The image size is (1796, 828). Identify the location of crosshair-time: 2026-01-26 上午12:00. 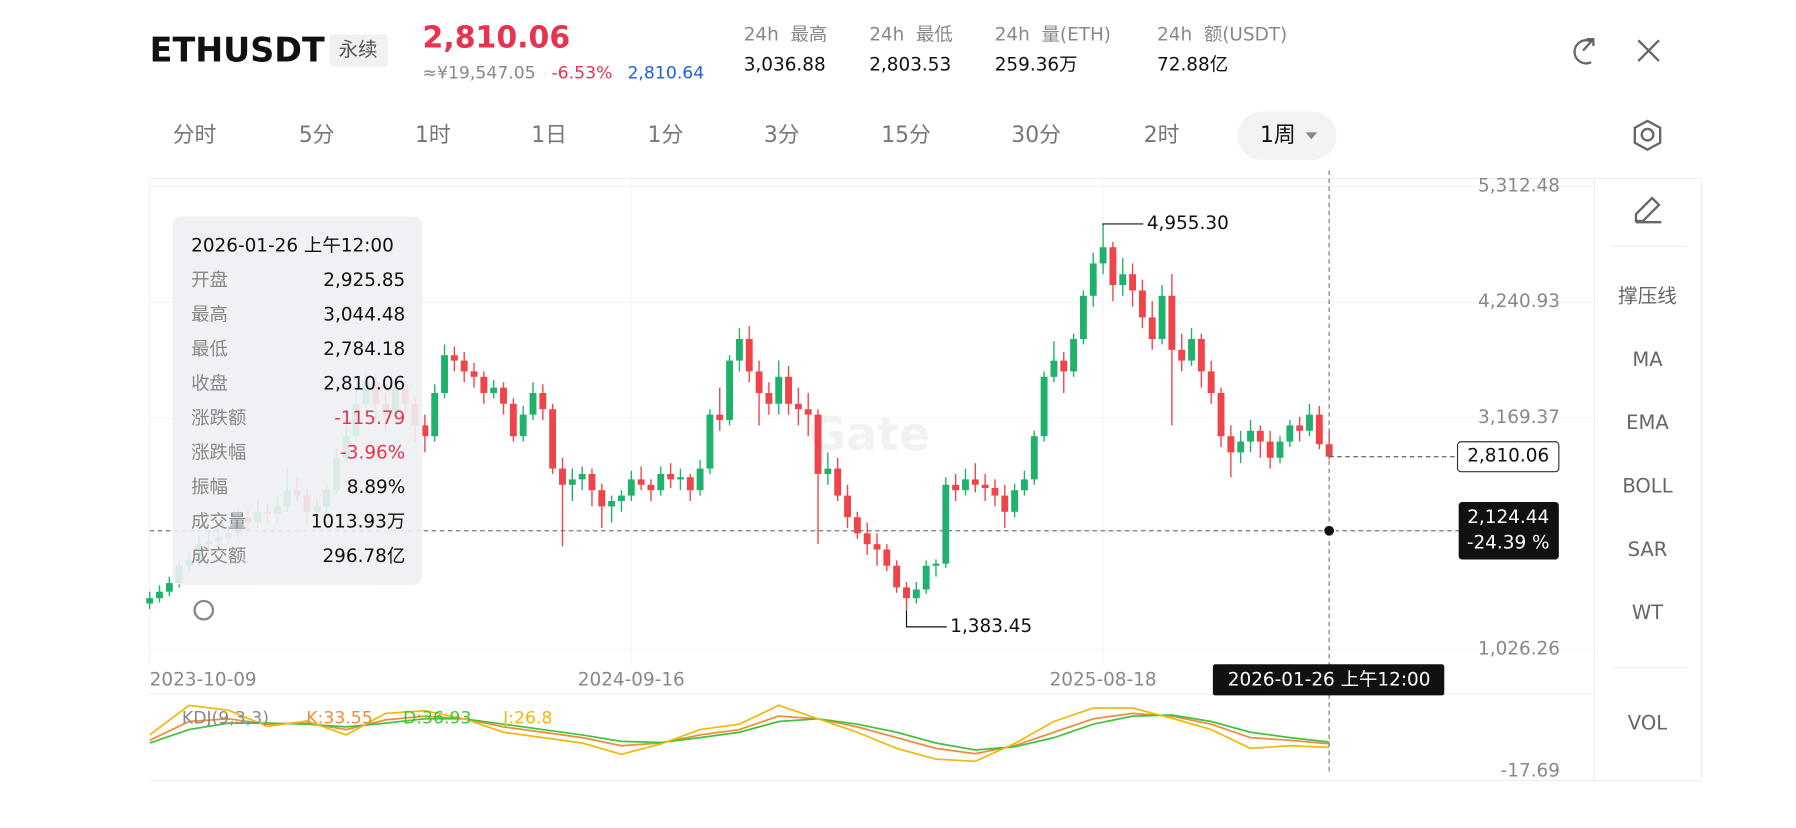
(1329, 679).